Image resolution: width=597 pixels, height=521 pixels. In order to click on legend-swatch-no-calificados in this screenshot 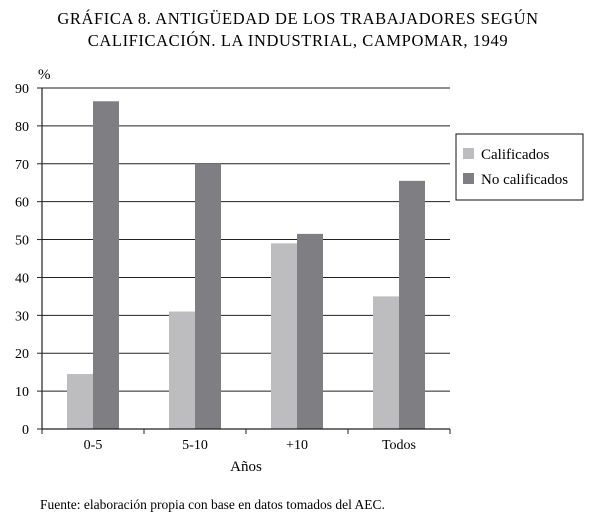, I will do `click(468, 178)`.